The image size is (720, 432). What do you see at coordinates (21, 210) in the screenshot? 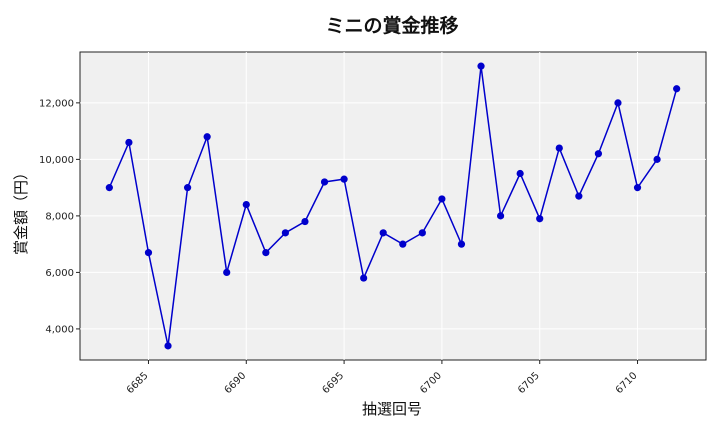
I see `y-axis-label: 賞金額（円）` at bounding box center [21, 210].